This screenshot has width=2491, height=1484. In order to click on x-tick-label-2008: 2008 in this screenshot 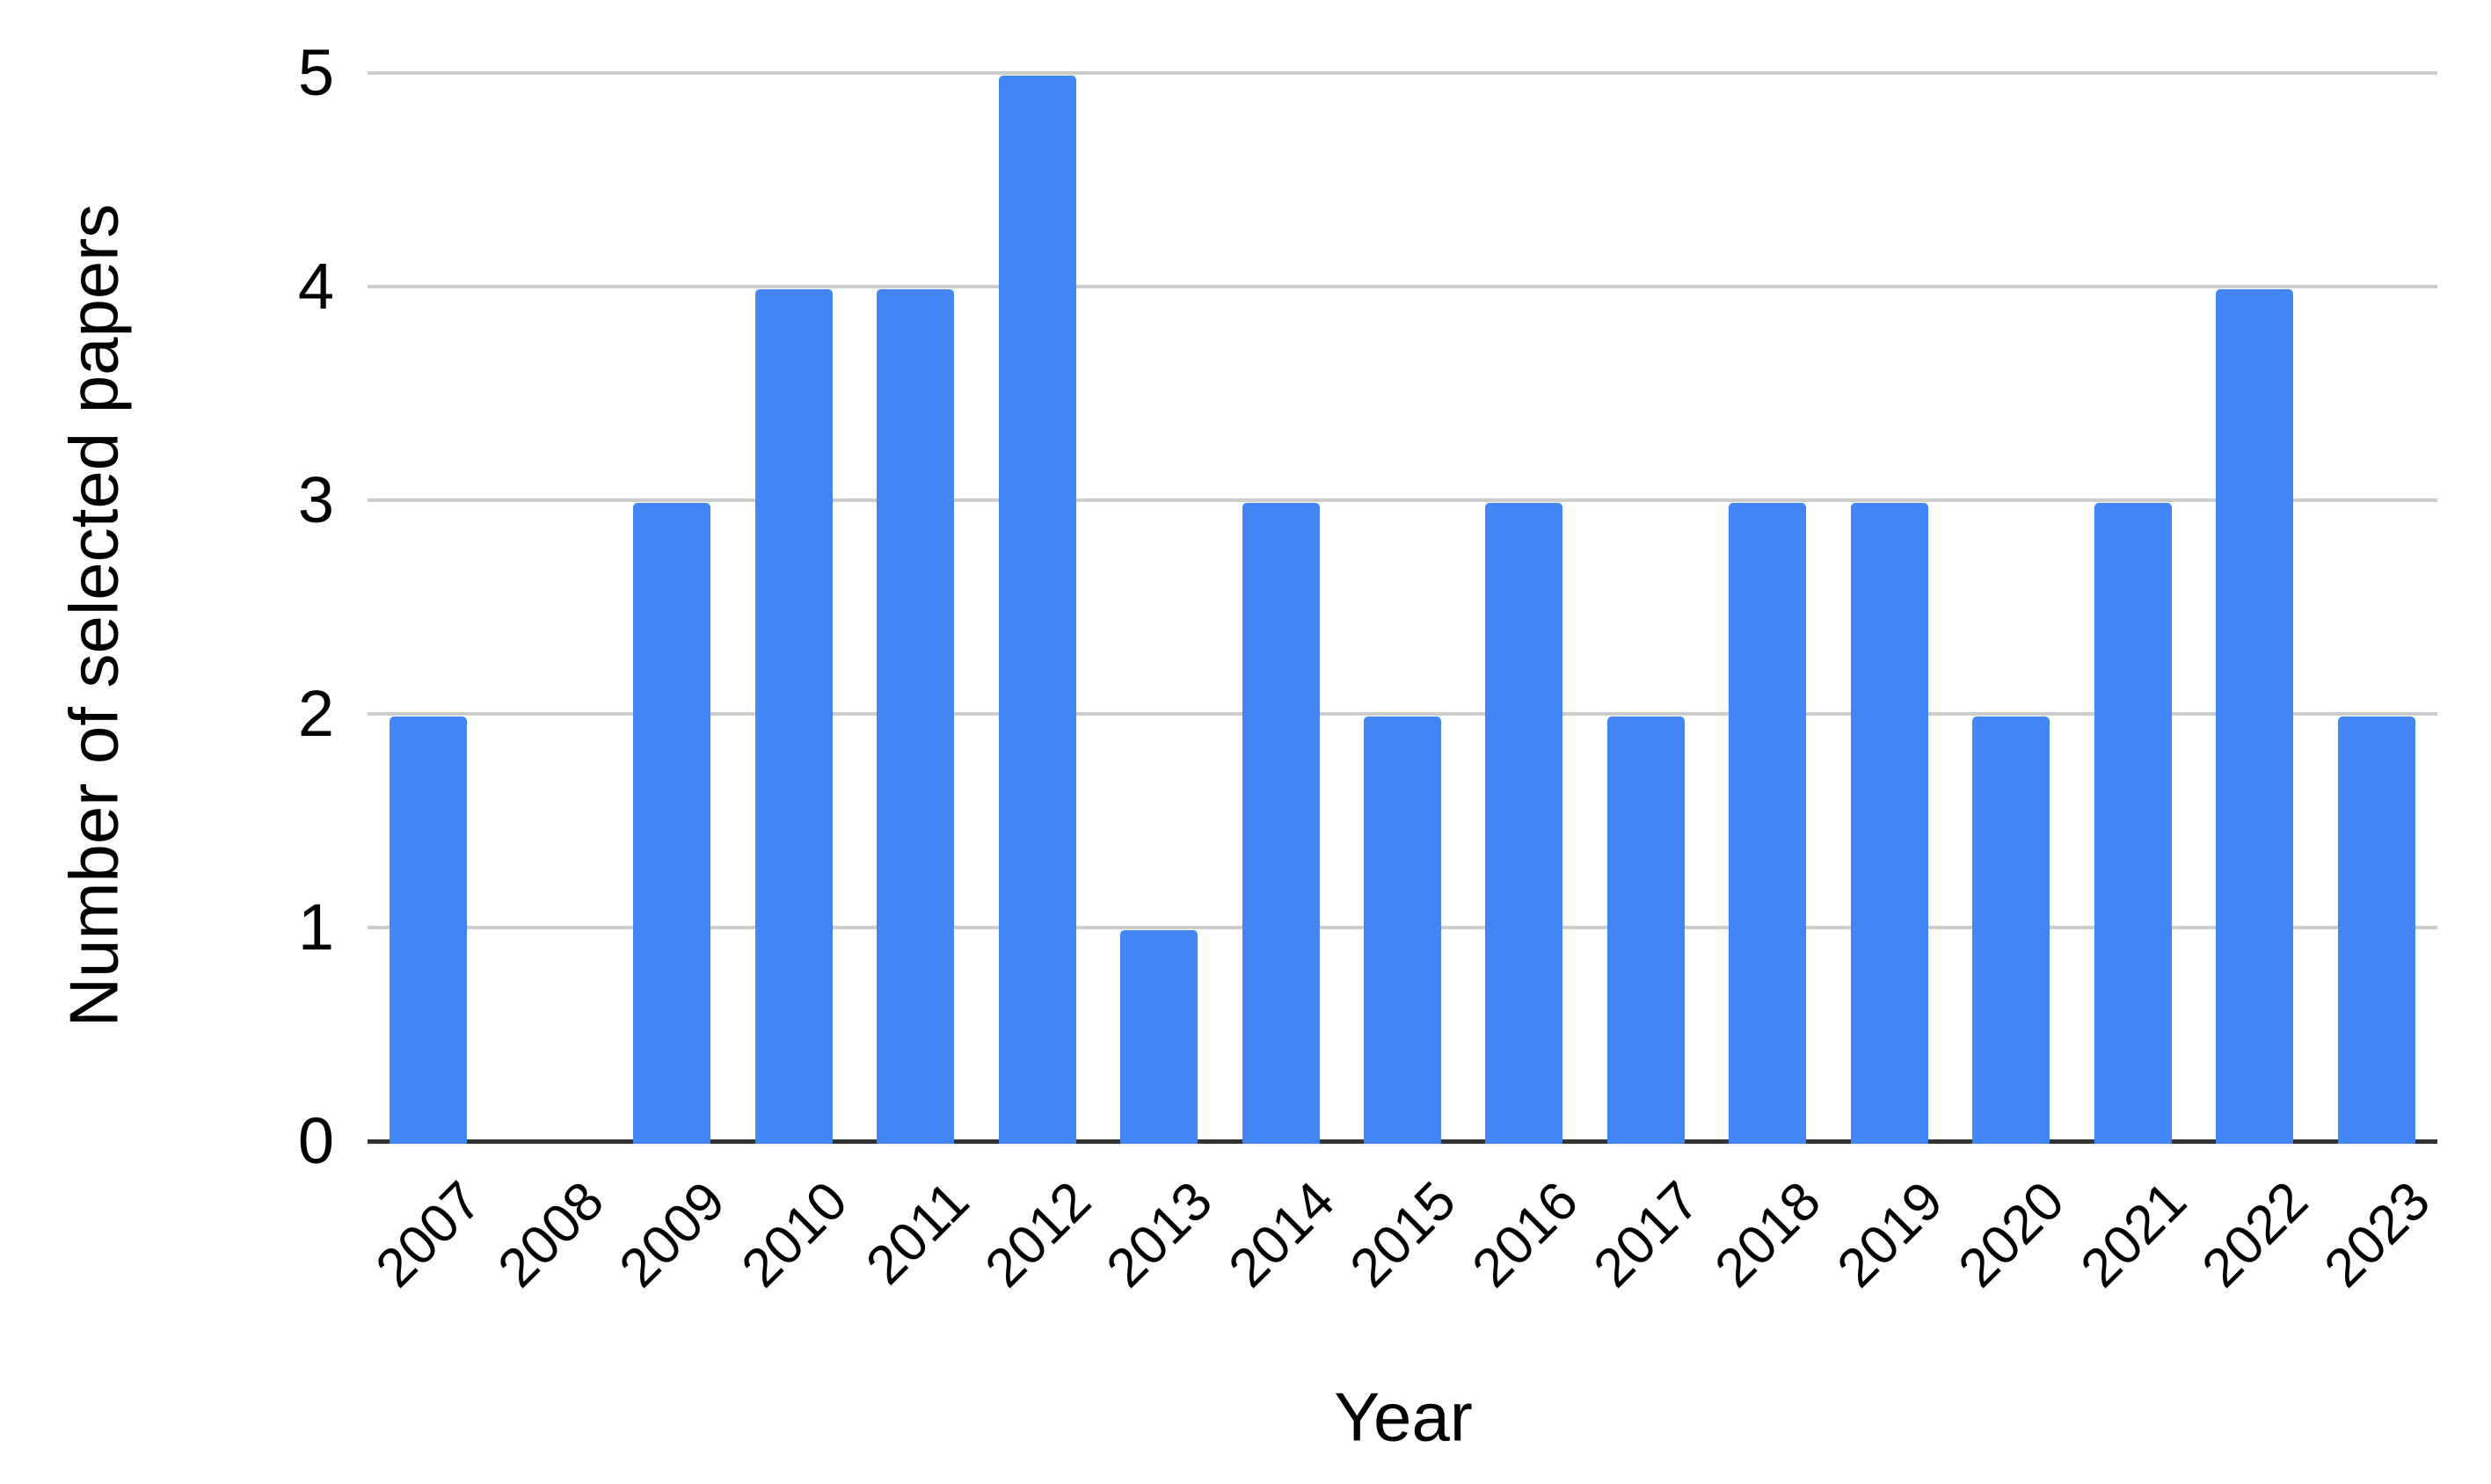, I will do `click(550, 1234)`.